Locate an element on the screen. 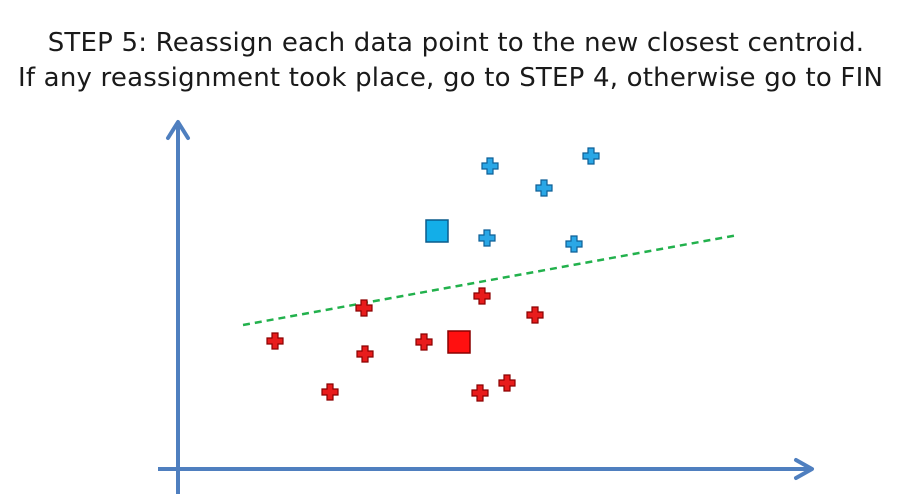 The width and height of the screenshot is (912, 504). red-cluster-points is located at coordinates (405, 344).